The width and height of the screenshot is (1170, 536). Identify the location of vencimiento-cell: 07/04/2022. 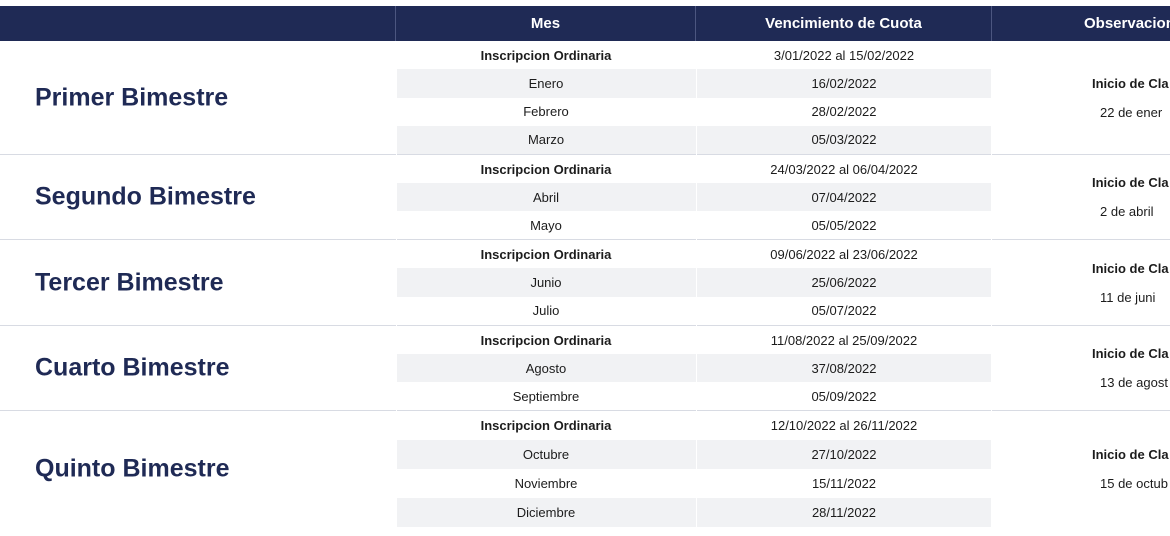
(844, 197).